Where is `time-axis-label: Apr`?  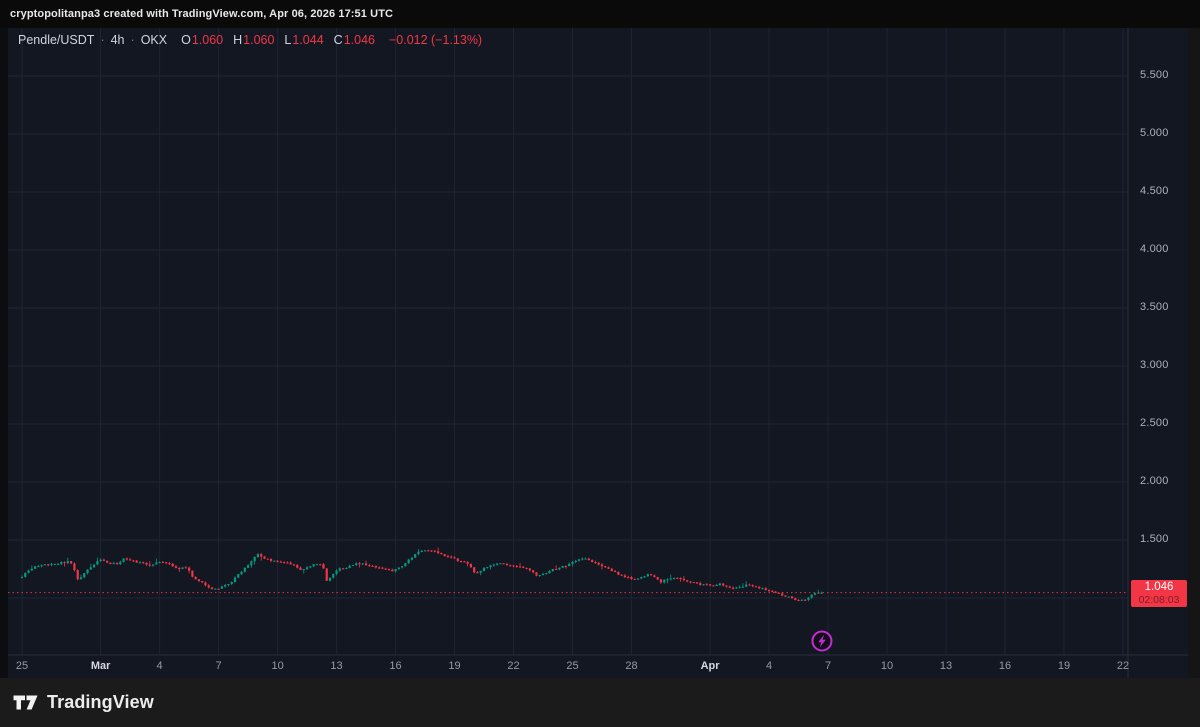 time-axis-label: Apr is located at coordinates (710, 666).